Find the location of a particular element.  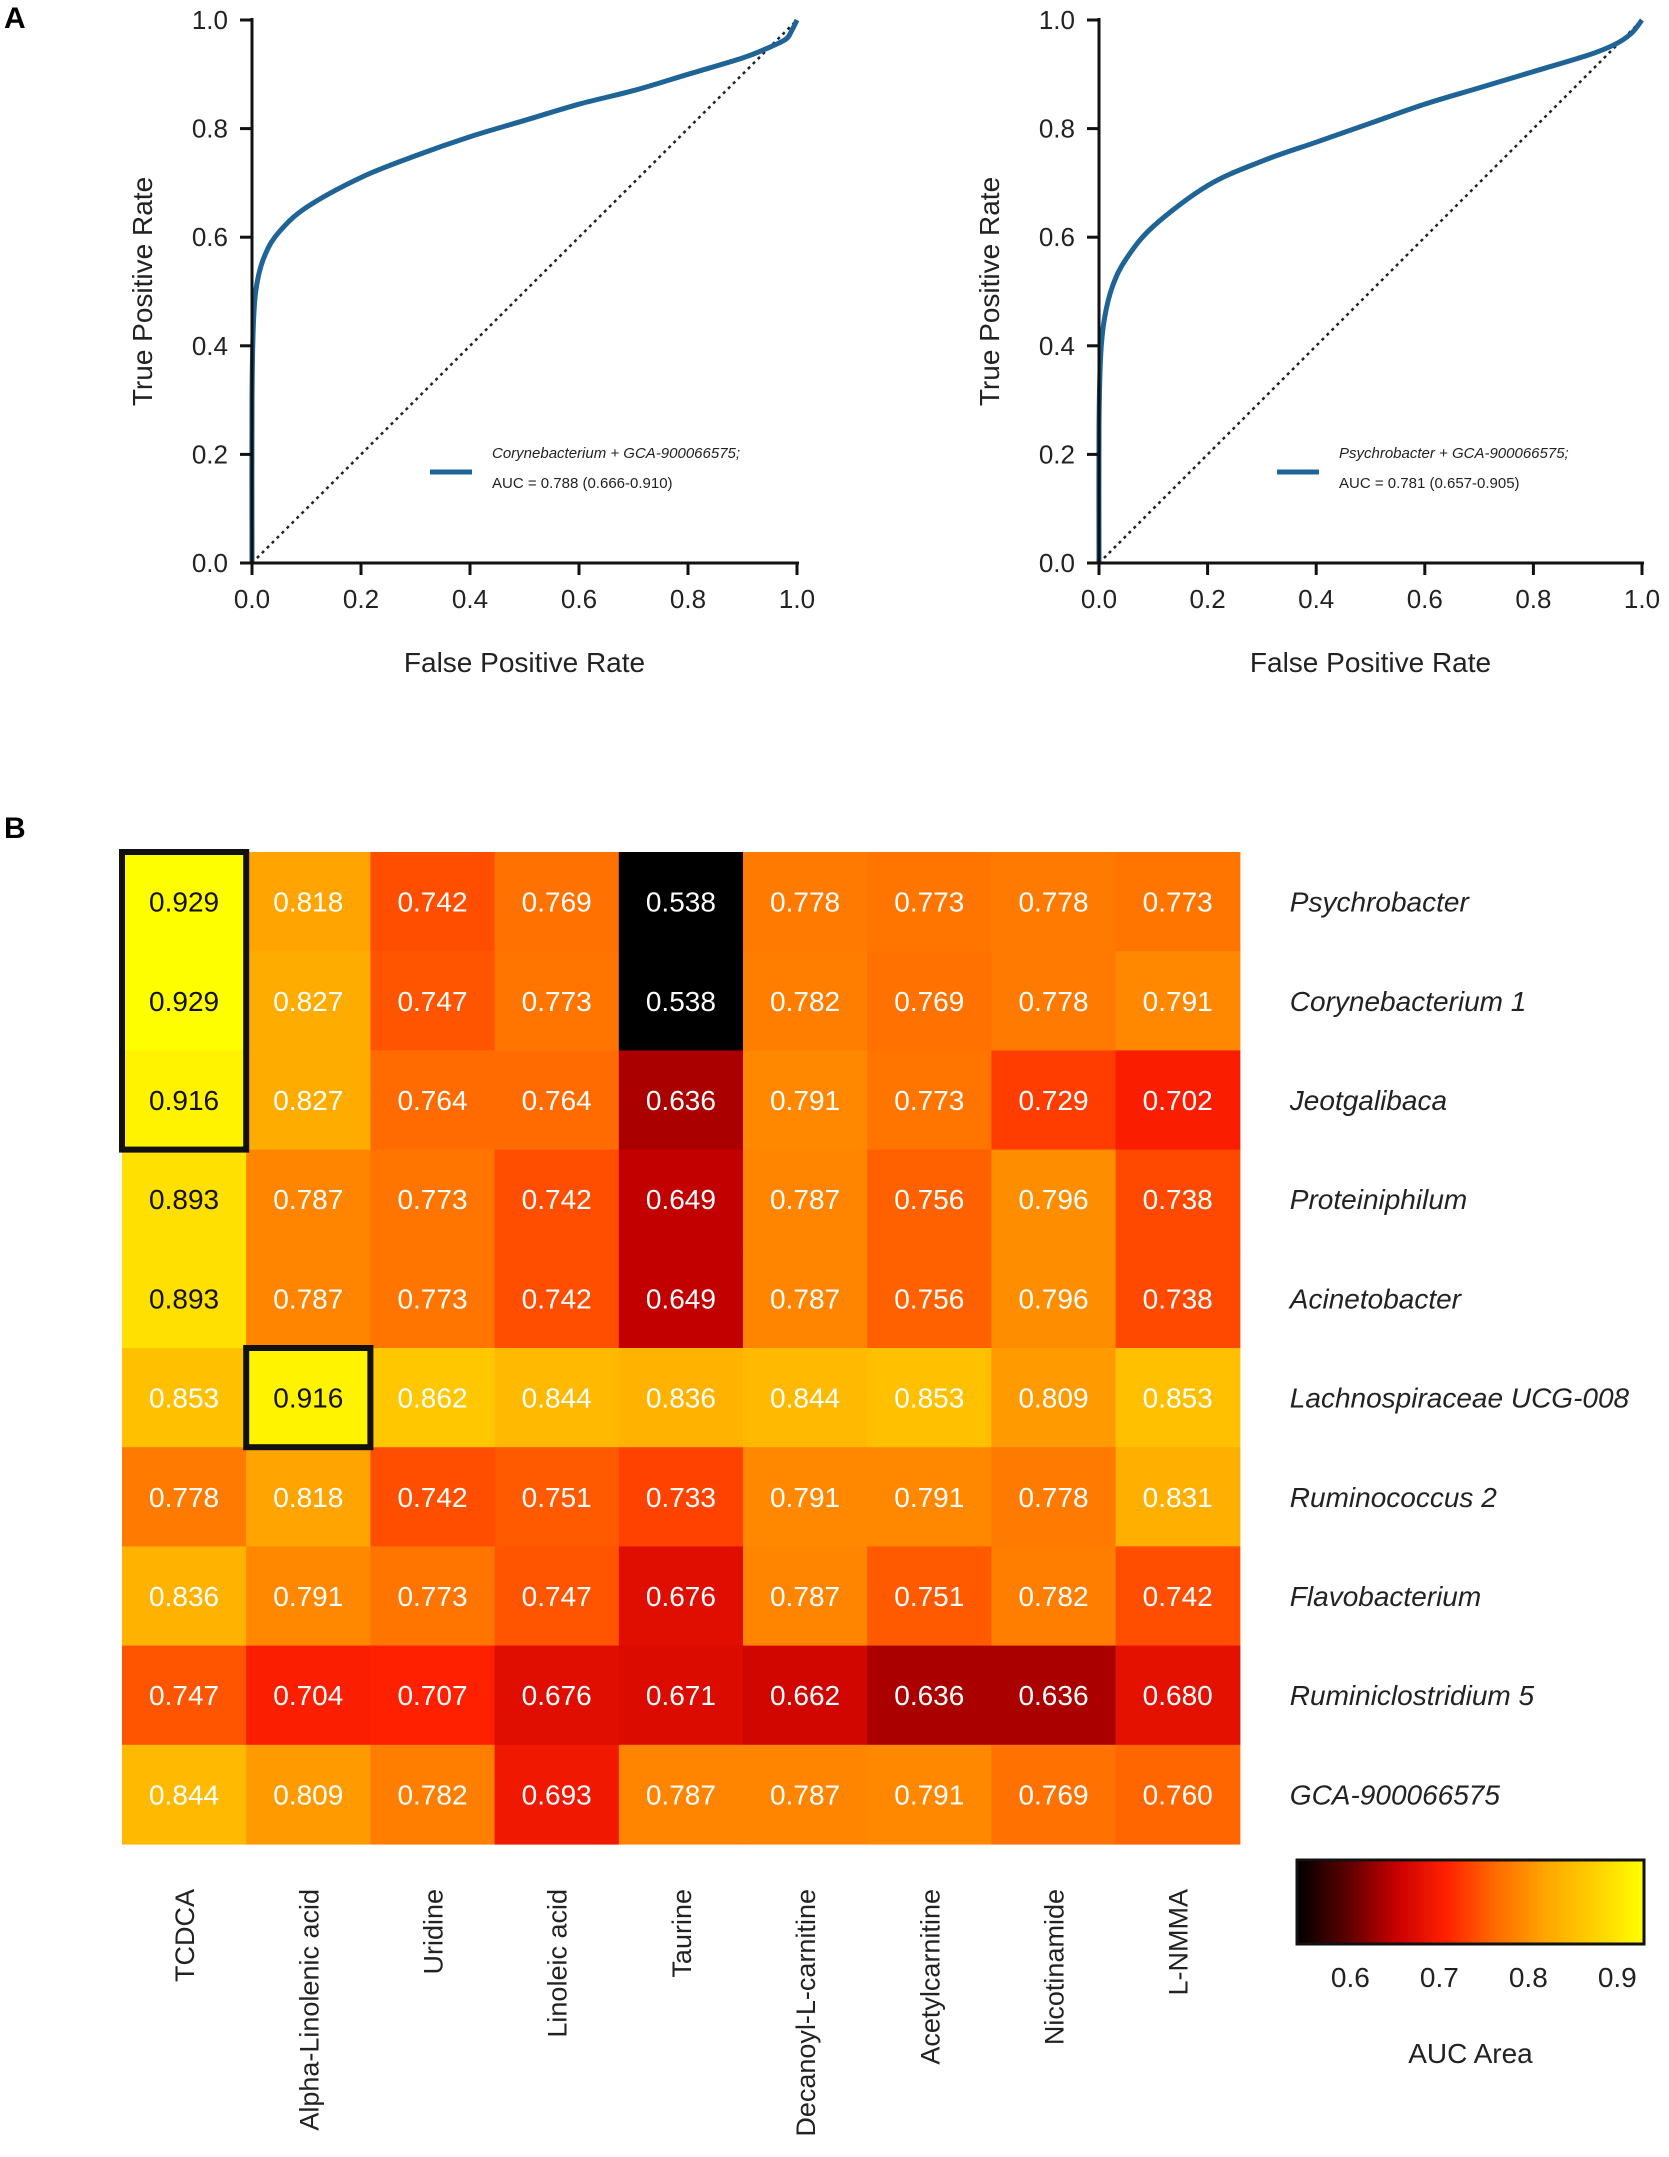

colorbar-tick-label: 0.8 is located at coordinates (1528, 1977).